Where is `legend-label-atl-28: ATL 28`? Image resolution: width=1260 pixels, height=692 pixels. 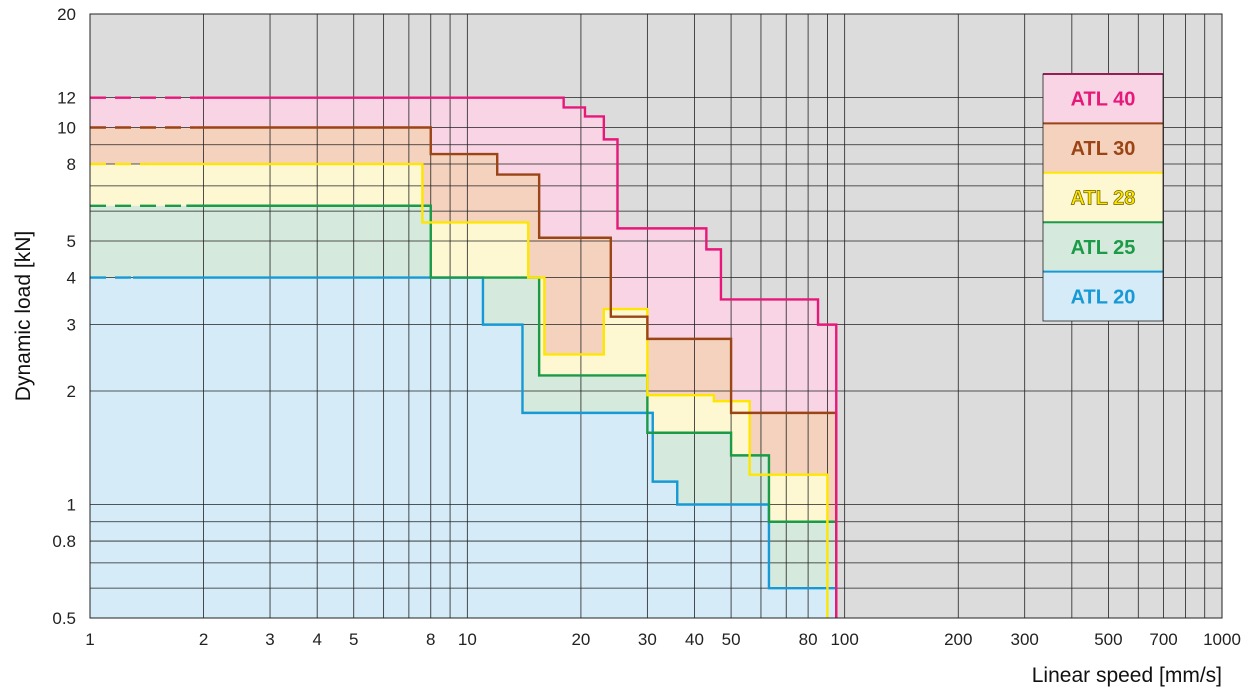 legend-label-atl-28: ATL 28 is located at coordinates (1103, 199).